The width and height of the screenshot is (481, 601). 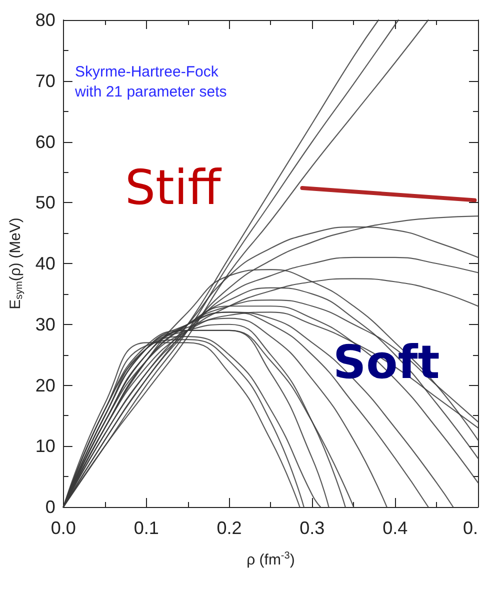 What do you see at coordinates (146, 528) in the screenshot?
I see `x-tick-label: 0.1` at bounding box center [146, 528].